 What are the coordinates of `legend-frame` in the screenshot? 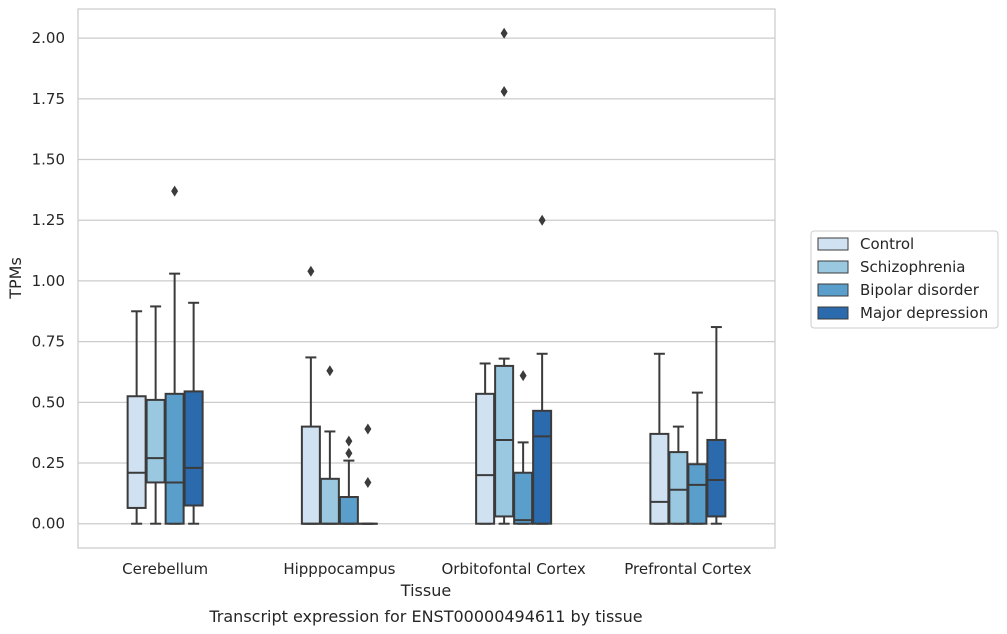 It's located at (904, 279).